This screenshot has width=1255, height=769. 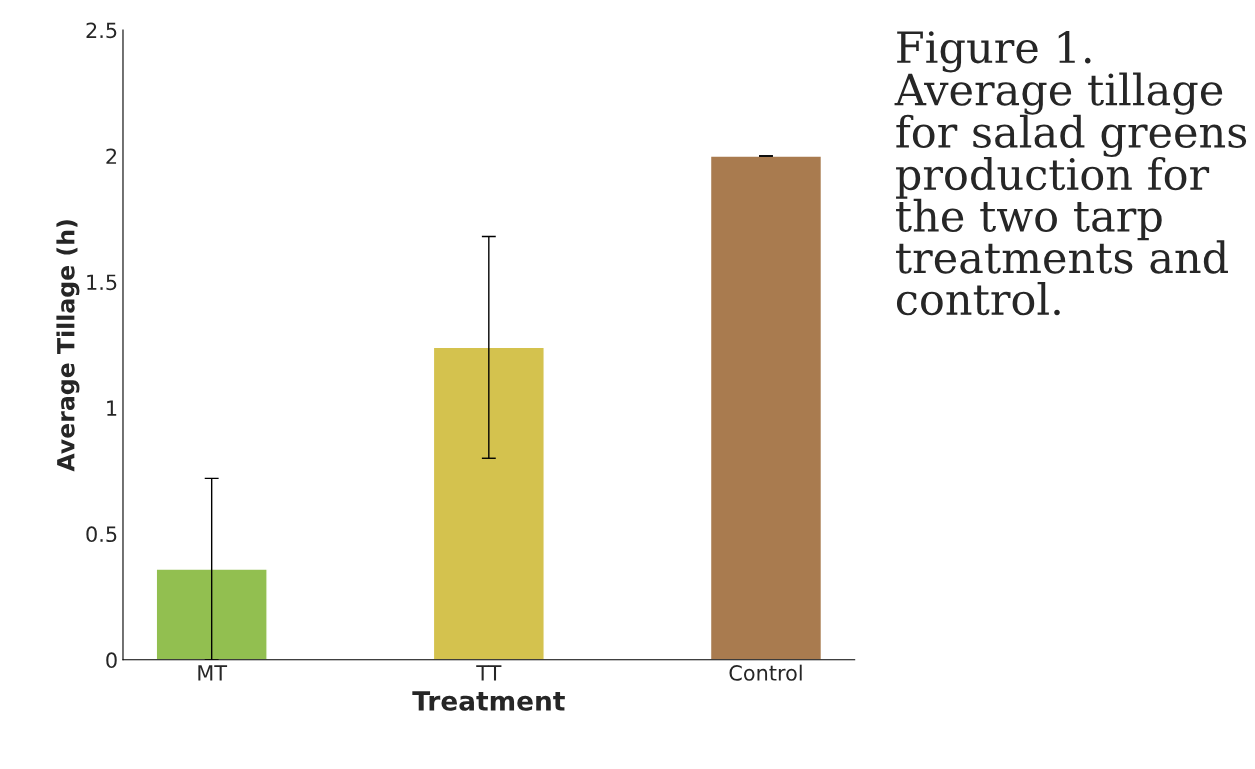 What do you see at coordinates (765, 672) in the screenshot?
I see `x-tick-label: Control` at bounding box center [765, 672].